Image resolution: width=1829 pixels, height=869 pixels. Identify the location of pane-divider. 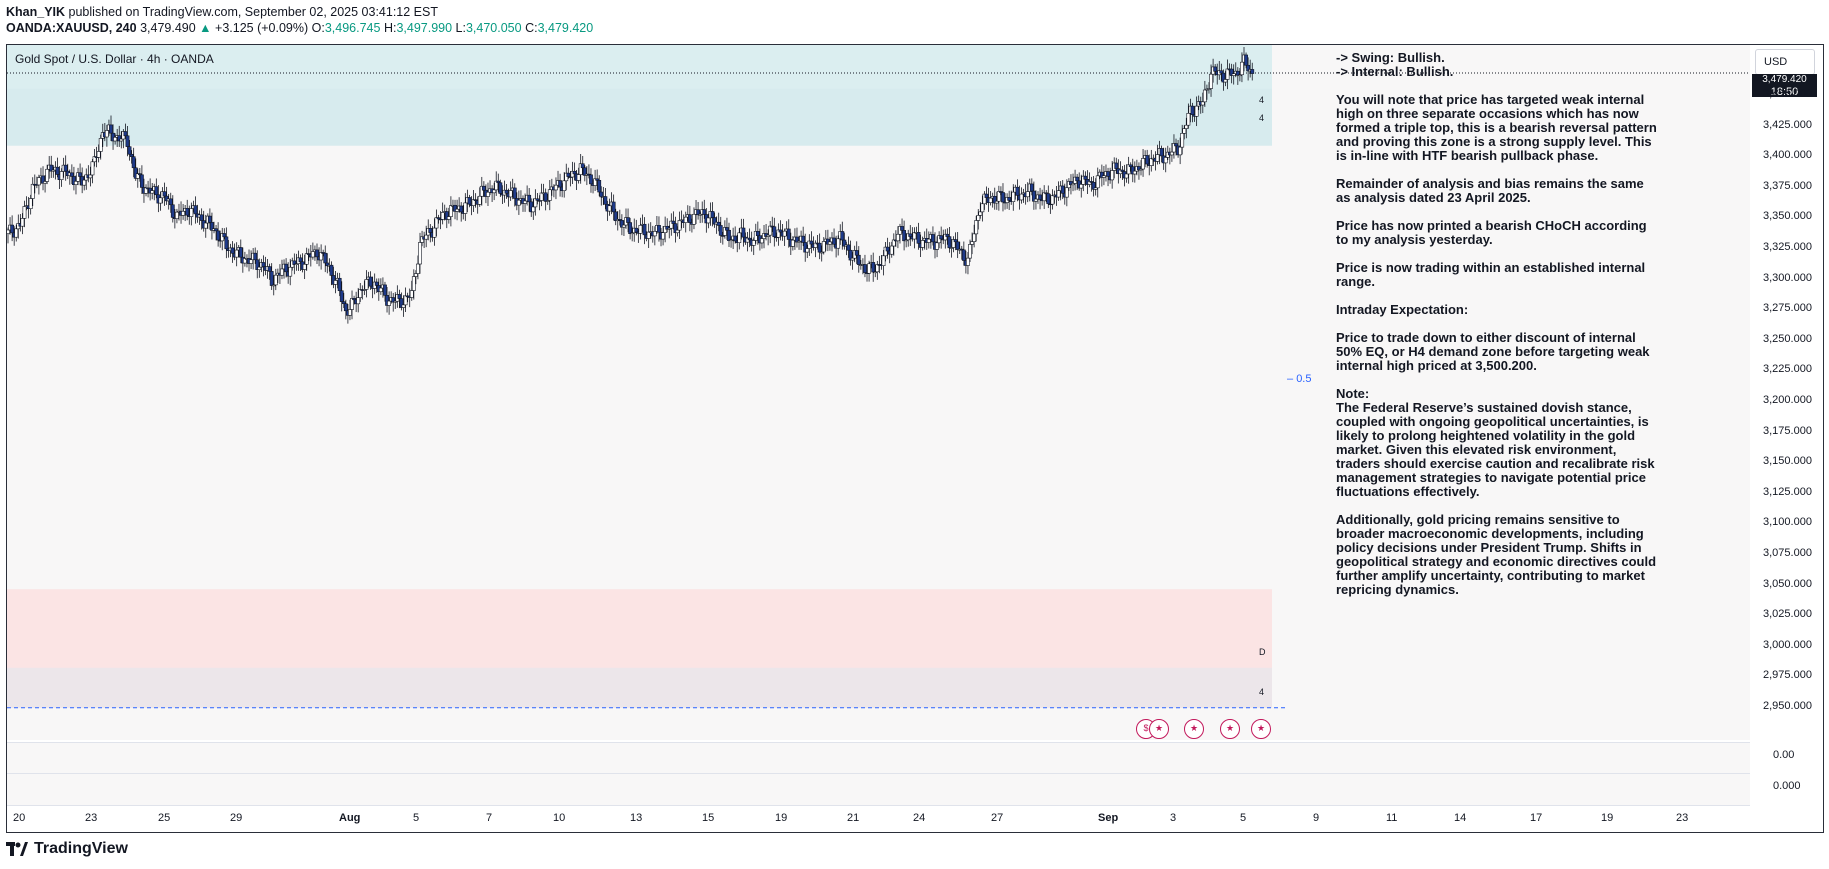
(878, 773).